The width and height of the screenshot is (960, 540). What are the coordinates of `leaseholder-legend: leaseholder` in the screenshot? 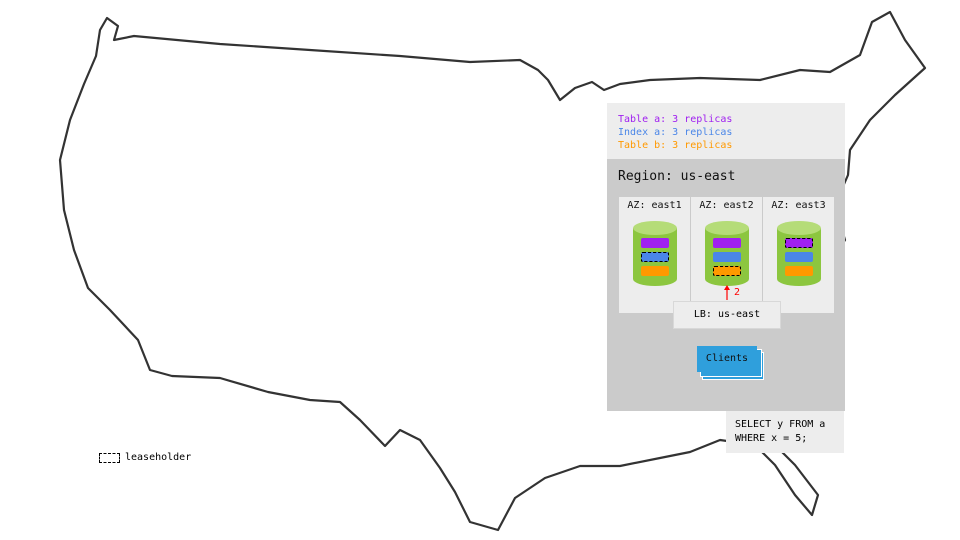 It's located at (145, 457).